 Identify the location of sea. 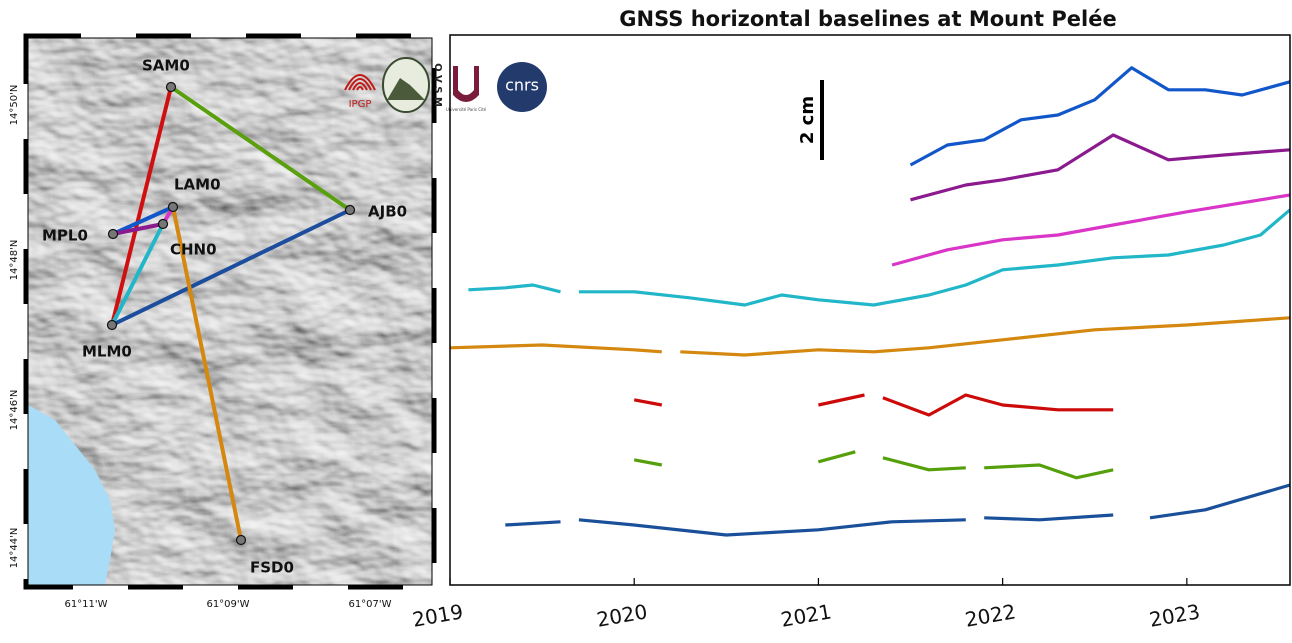
(71, 495).